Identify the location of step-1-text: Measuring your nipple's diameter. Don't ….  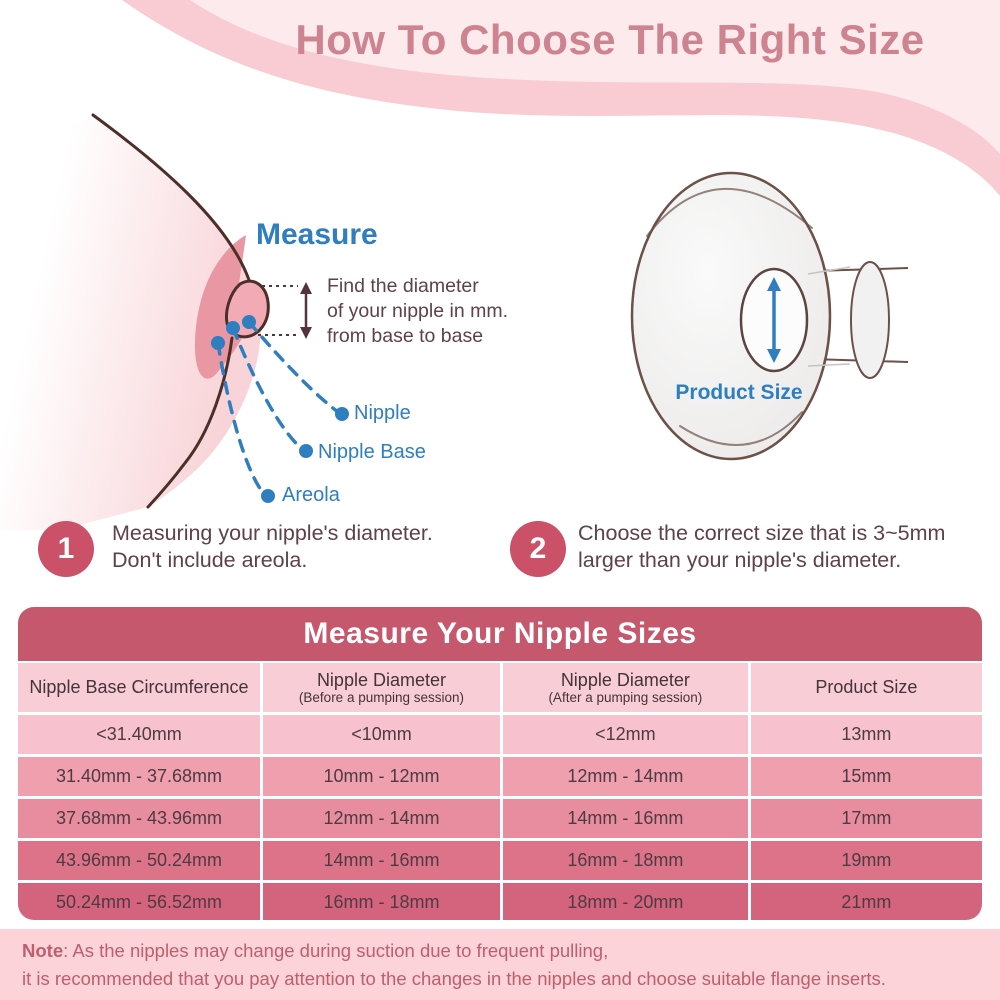
(272, 547).